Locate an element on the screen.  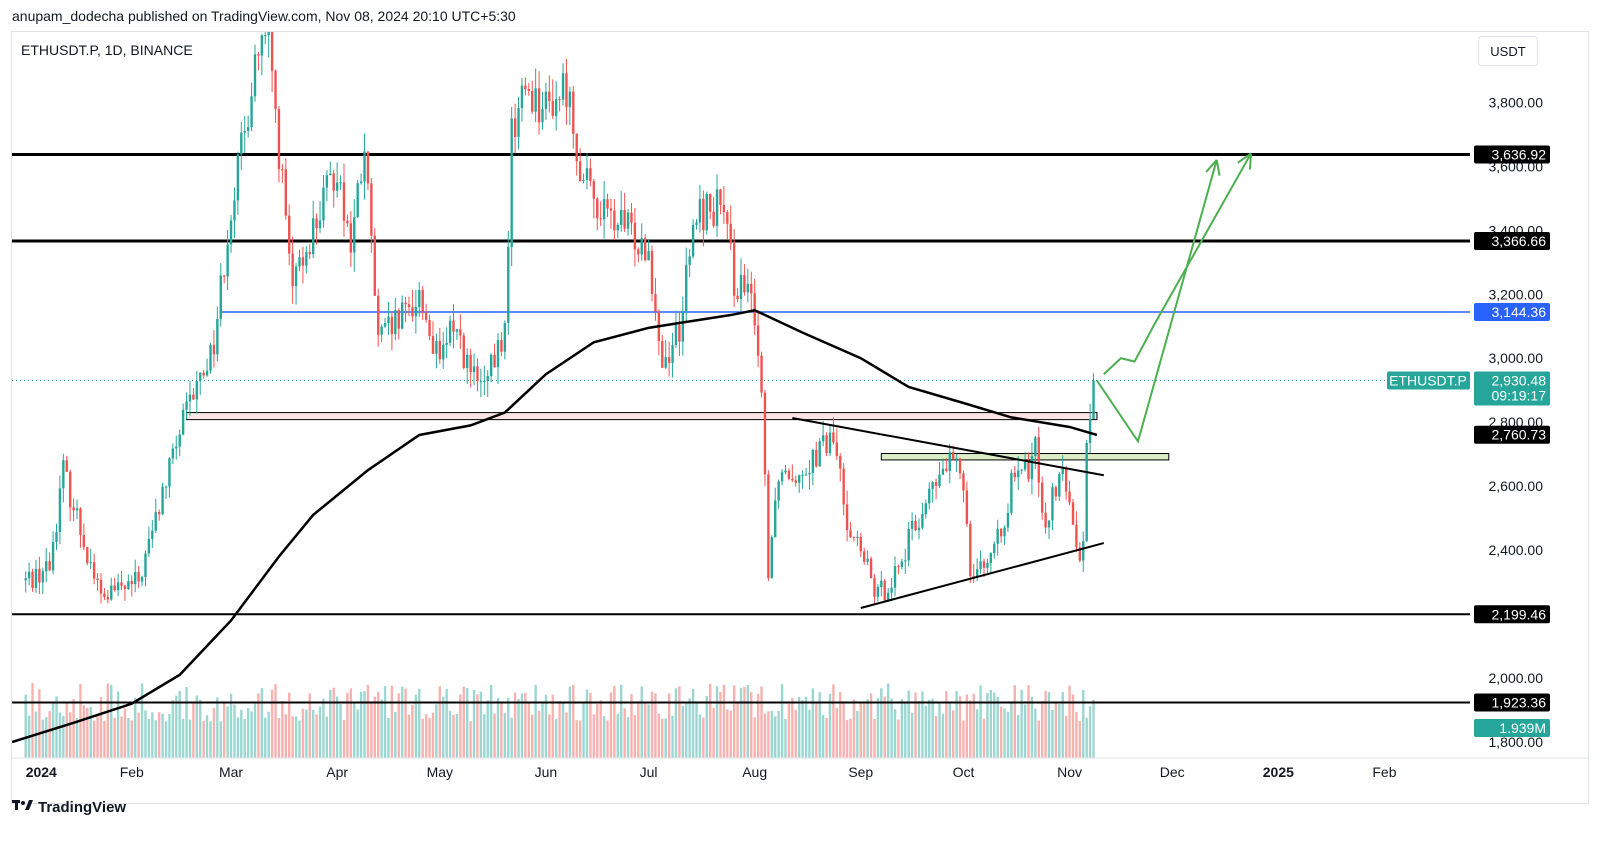
currency-button: USDT is located at coordinates (1508, 51).